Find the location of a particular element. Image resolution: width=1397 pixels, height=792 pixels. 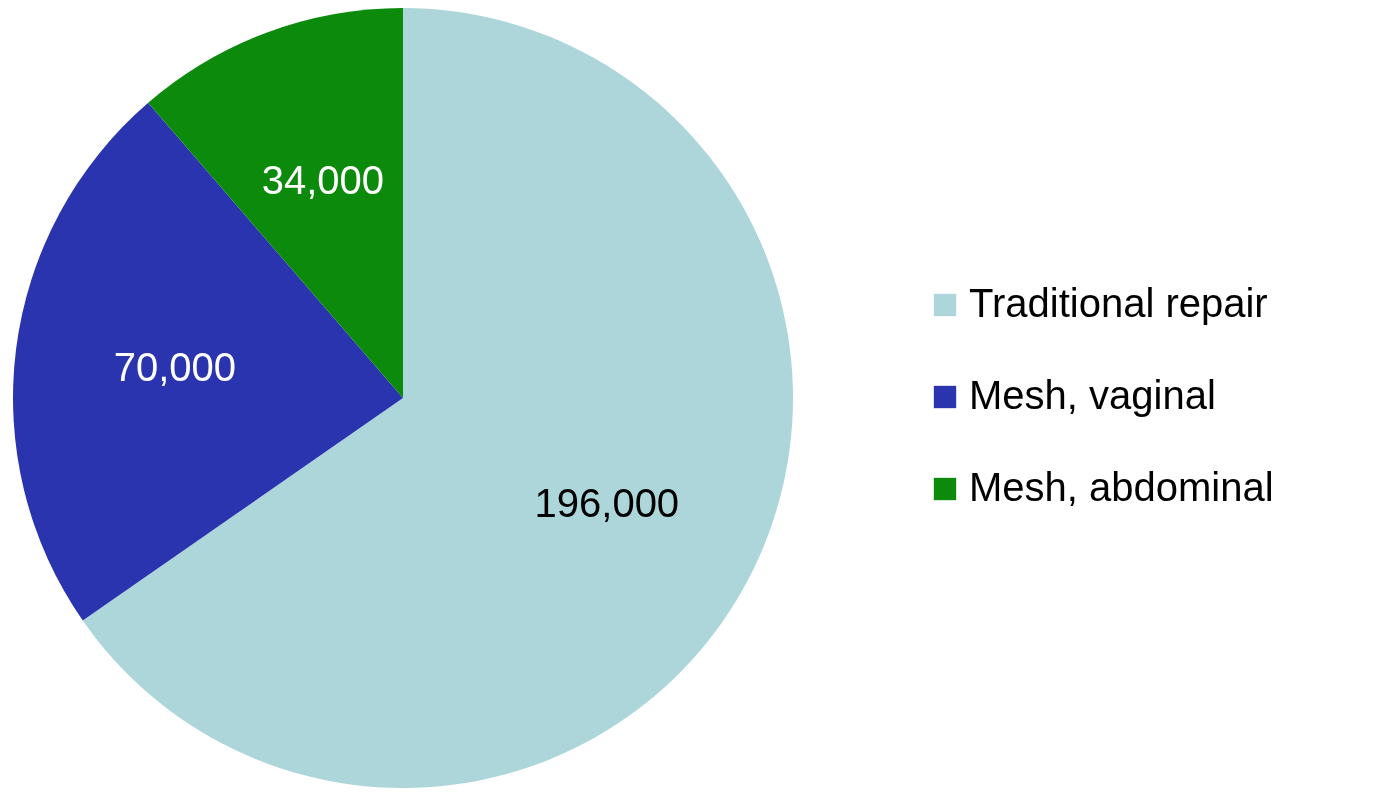

legend-label: Traditional repair is located at coordinates (1118, 303).